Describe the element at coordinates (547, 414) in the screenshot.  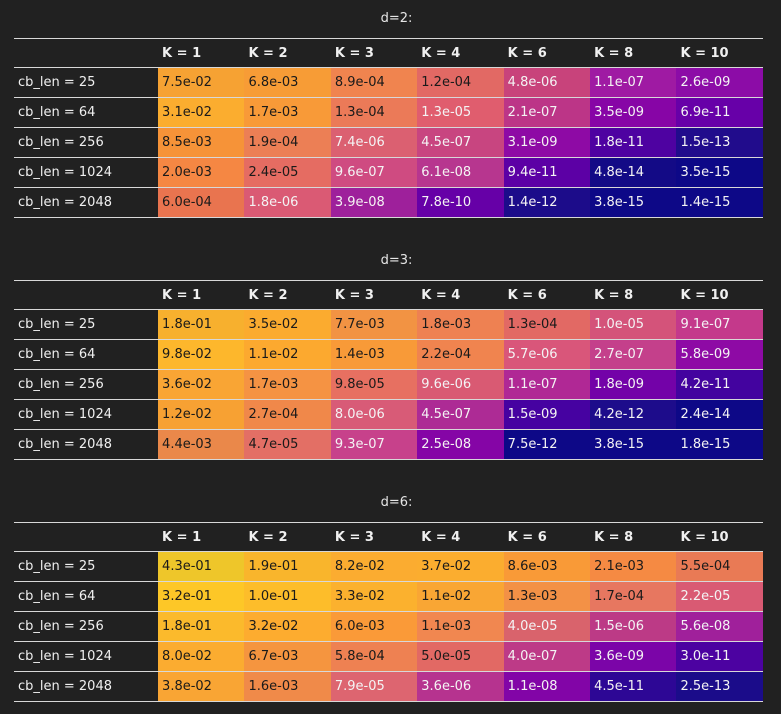
I see `value-cell: 1.5e-09` at that location.